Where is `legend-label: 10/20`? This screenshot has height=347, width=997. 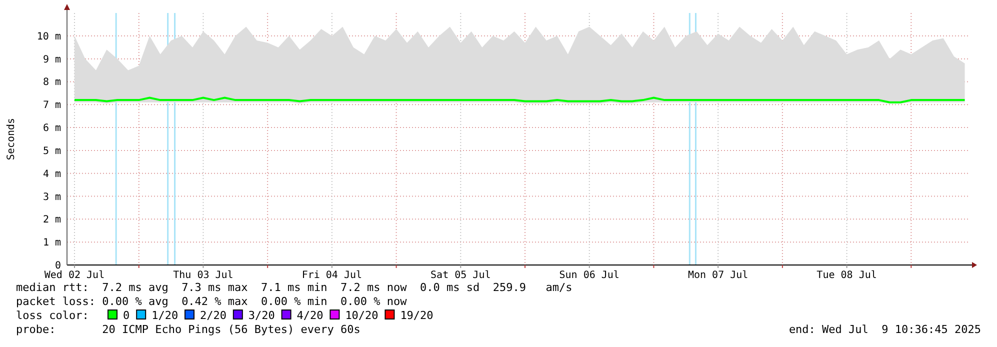
legend-label: 10/20 is located at coordinates (361, 315).